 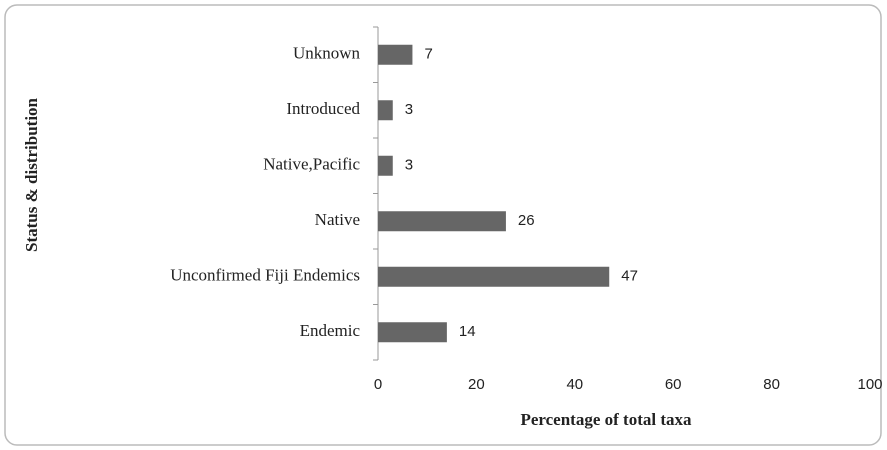 What do you see at coordinates (378, 384) in the screenshot?
I see `x-tick-label: 0` at bounding box center [378, 384].